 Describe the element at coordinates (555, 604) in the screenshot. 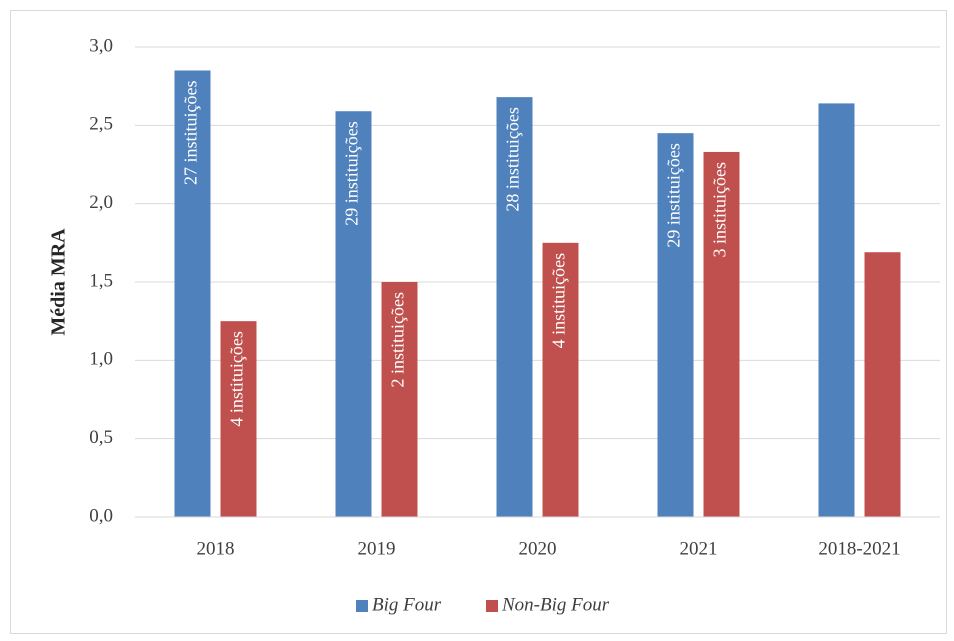

I see `legend-label: Non-Big Four` at that location.